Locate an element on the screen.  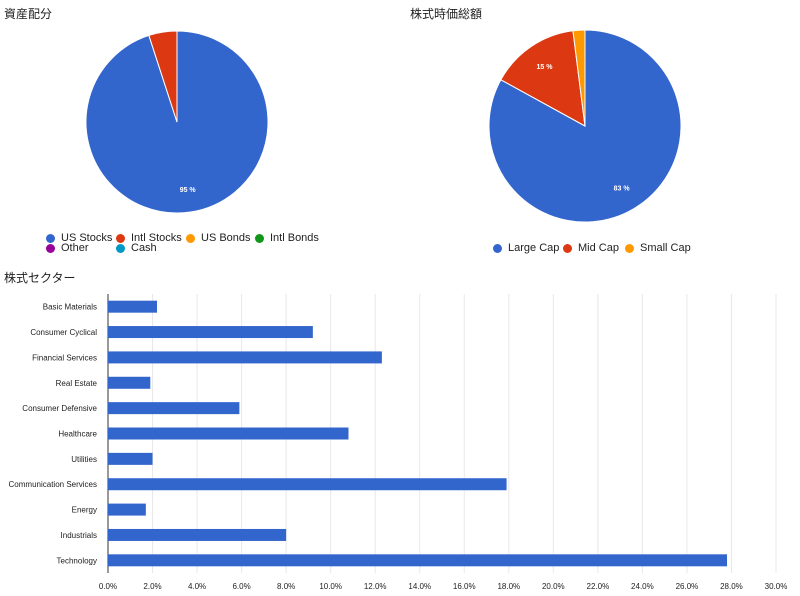
sector-x-tick-label: 18.0% is located at coordinates (508, 586).